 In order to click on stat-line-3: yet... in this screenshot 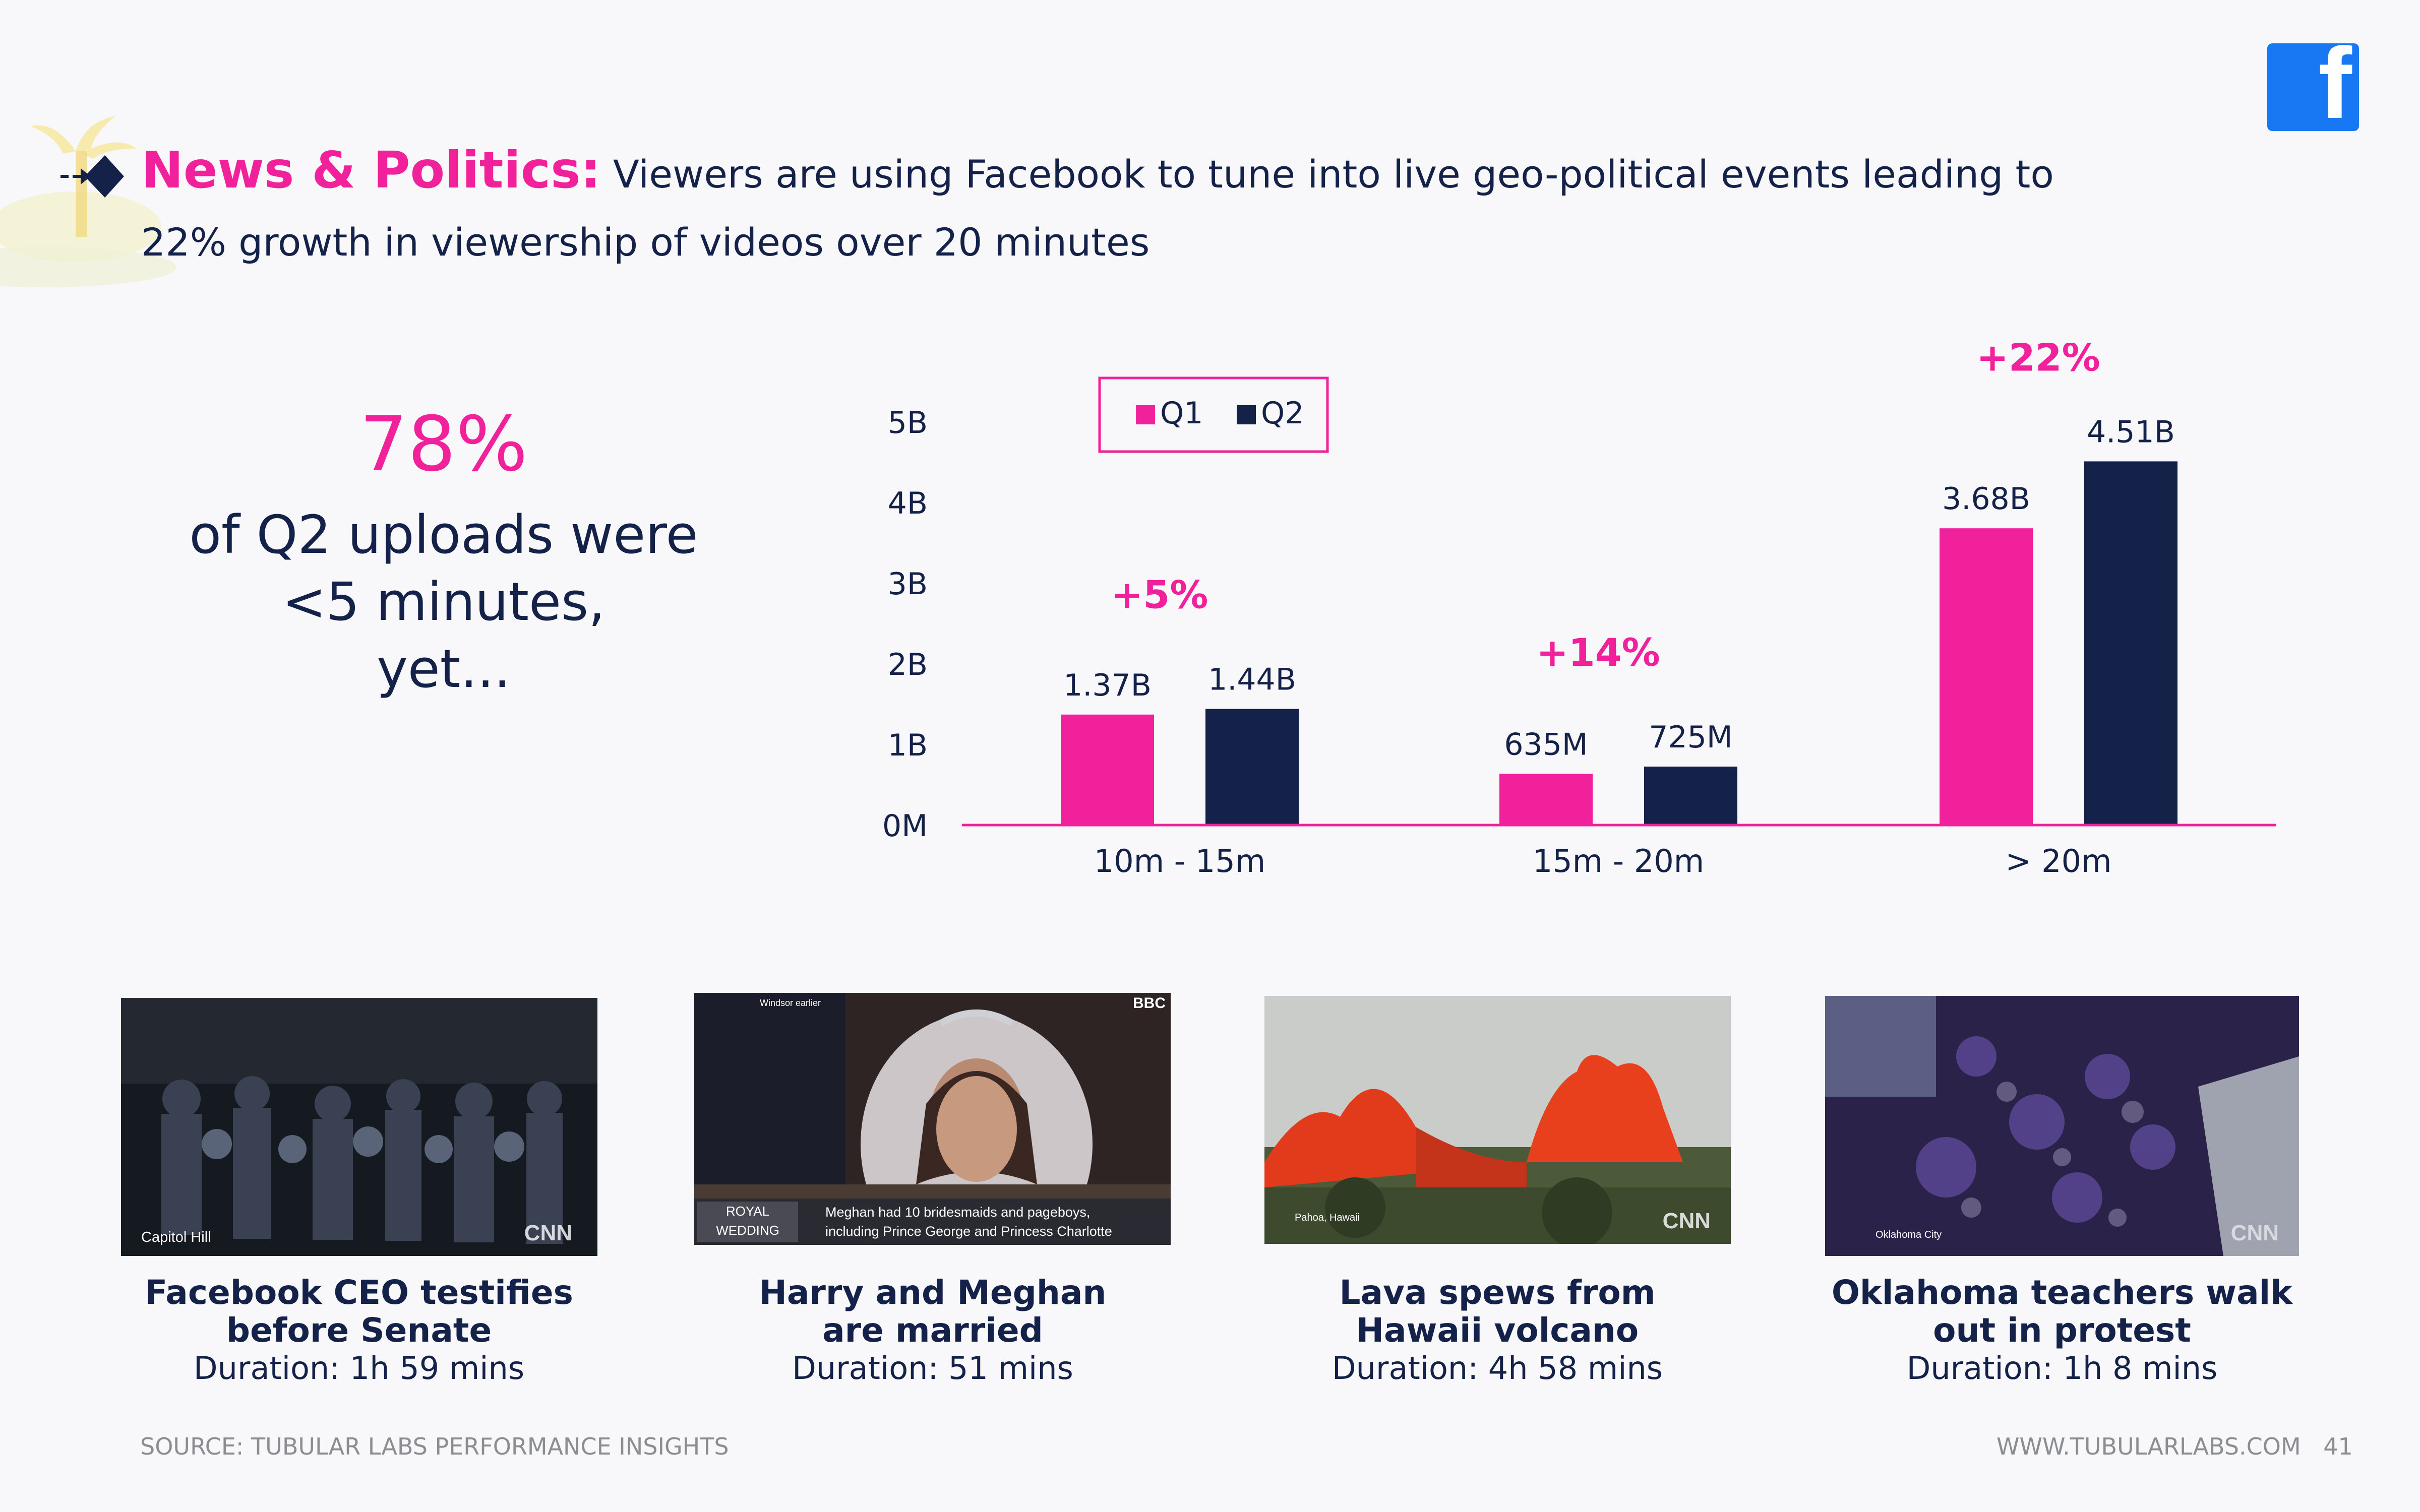, I will do `click(444, 669)`.